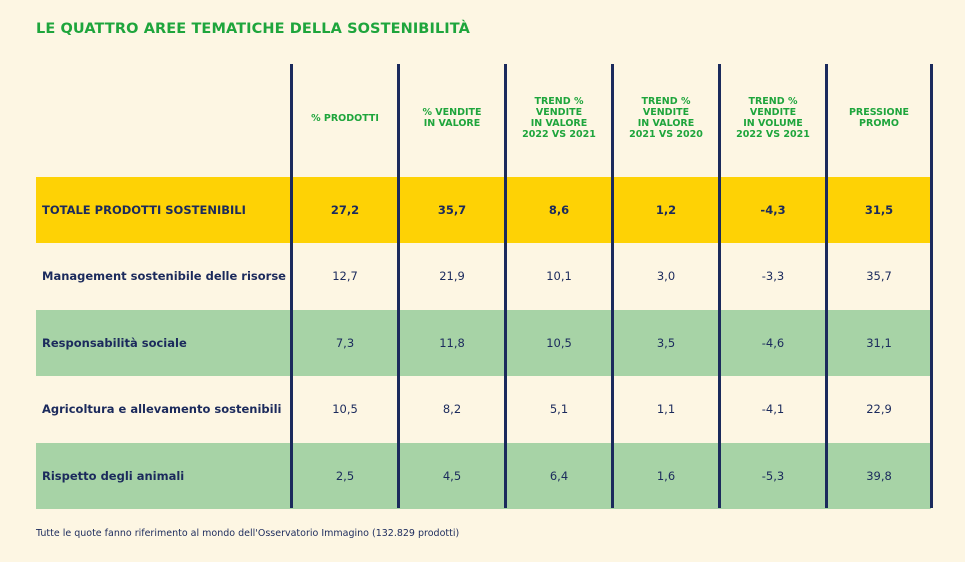 The width and height of the screenshot is (965, 562). What do you see at coordinates (345, 118) in the screenshot?
I see `column-header: % PRODOTTI` at bounding box center [345, 118].